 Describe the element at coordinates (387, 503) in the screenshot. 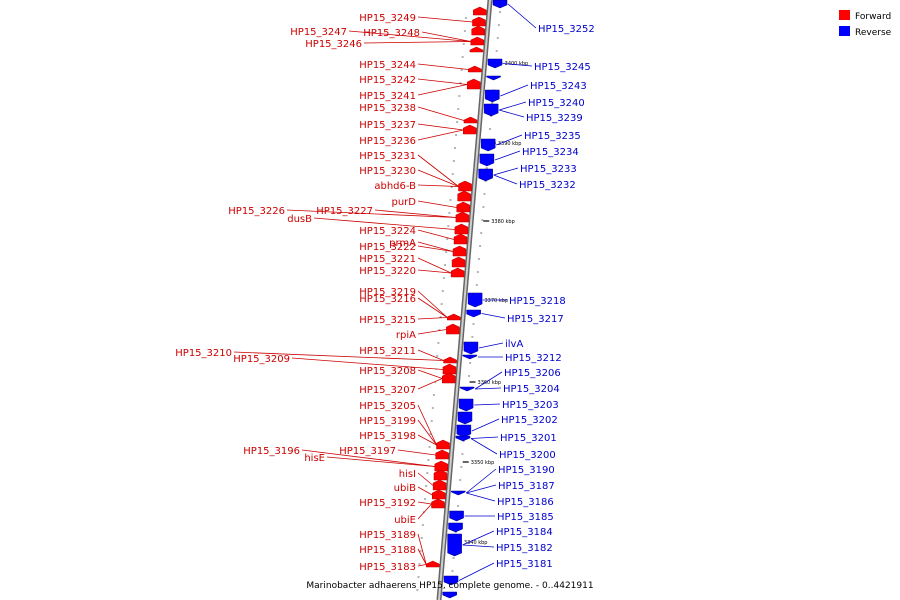

I see `forward-gene-label: HP15_3192` at that location.